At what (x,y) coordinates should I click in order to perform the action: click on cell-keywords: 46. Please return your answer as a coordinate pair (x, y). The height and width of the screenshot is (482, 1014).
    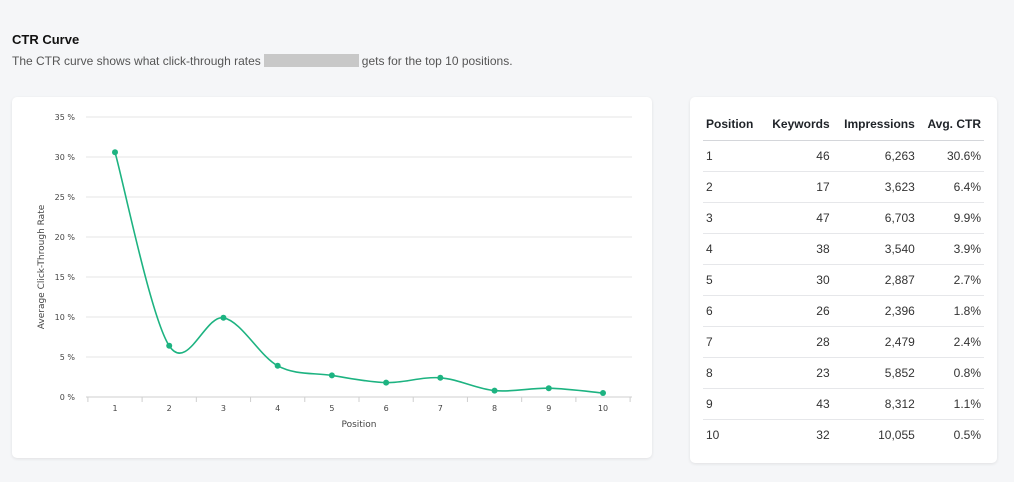
    Looking at the image, I should click on (797, 156).